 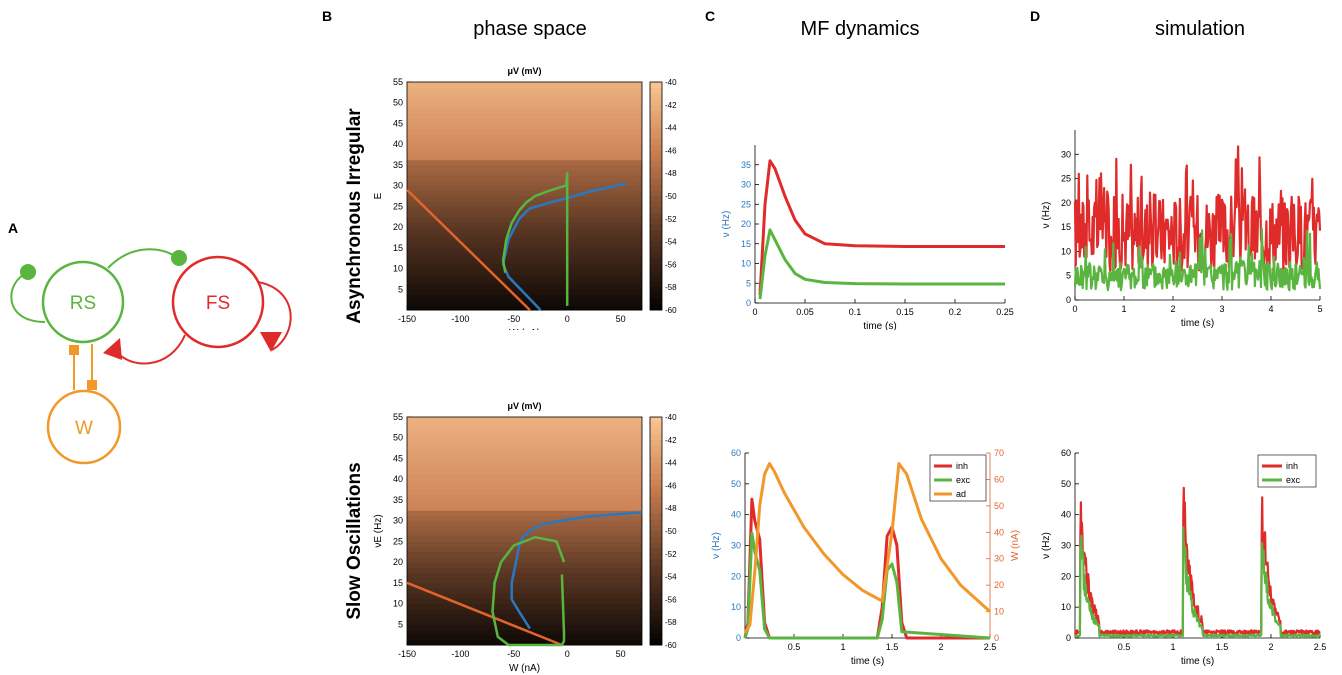 I want to click on colorbar-tick-label: -52, so click(x=671, y=554).